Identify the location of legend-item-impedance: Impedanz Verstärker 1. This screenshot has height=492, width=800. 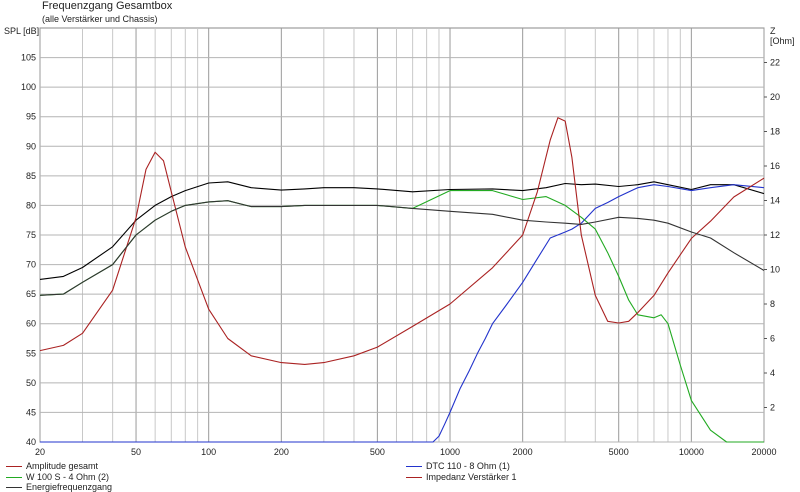
(461, 477).